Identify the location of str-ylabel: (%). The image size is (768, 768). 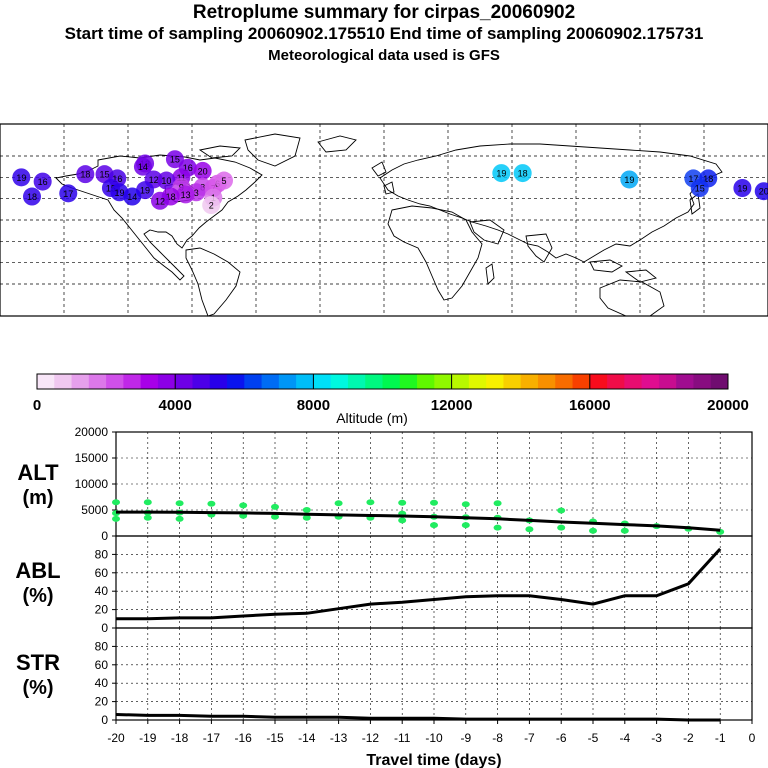
(37, 688).